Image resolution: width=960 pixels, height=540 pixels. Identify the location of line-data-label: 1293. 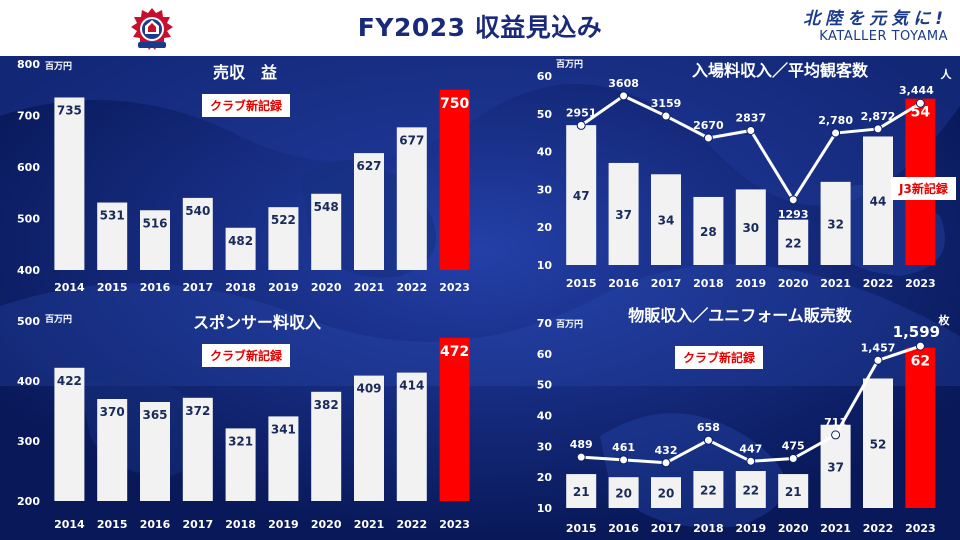
(793, 214).